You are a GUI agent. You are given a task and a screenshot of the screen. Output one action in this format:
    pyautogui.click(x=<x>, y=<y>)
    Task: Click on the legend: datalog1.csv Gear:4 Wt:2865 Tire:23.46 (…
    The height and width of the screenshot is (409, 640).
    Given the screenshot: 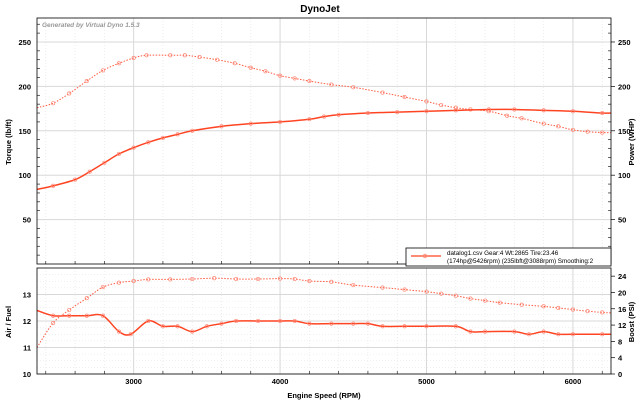 What is the action you would take?
    pyautogui.click(x=508, y=257)
    